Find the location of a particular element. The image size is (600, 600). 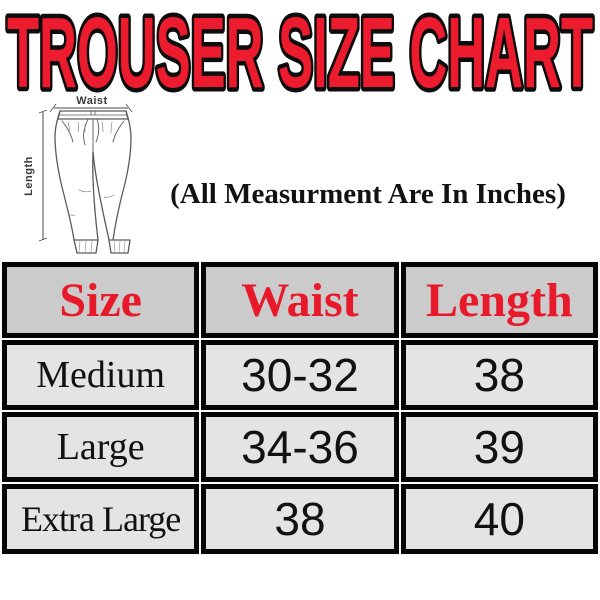

drawstring-left is located at coordinates (86, 132).